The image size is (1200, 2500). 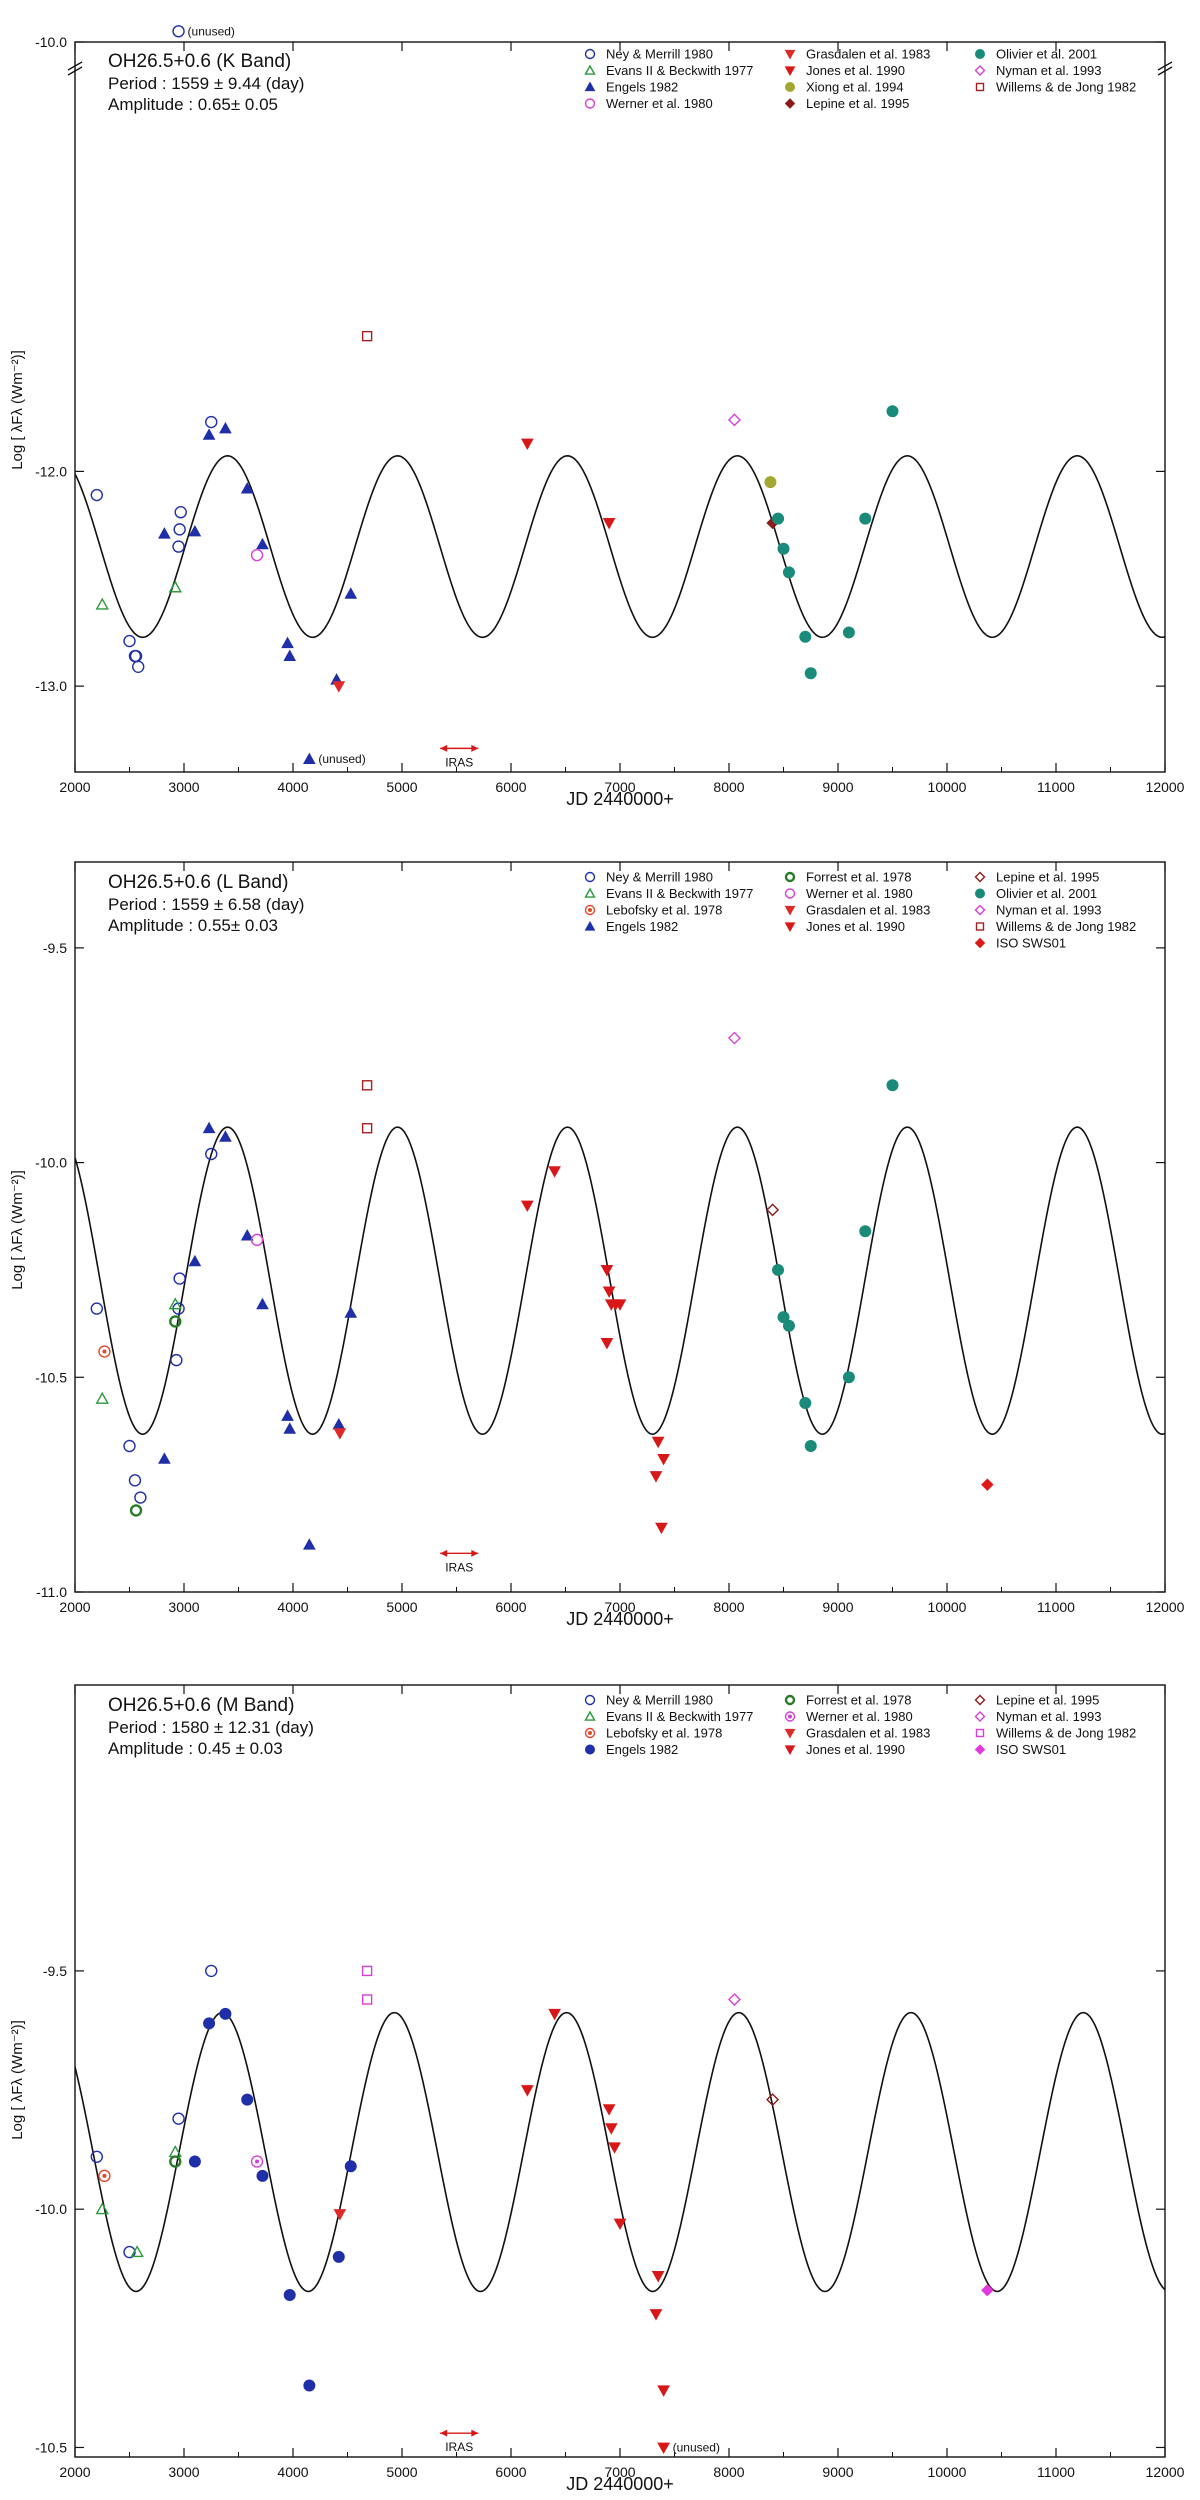 I want to click on m-band-y-tick-label: -9.5, so click(x=55, y=1971).